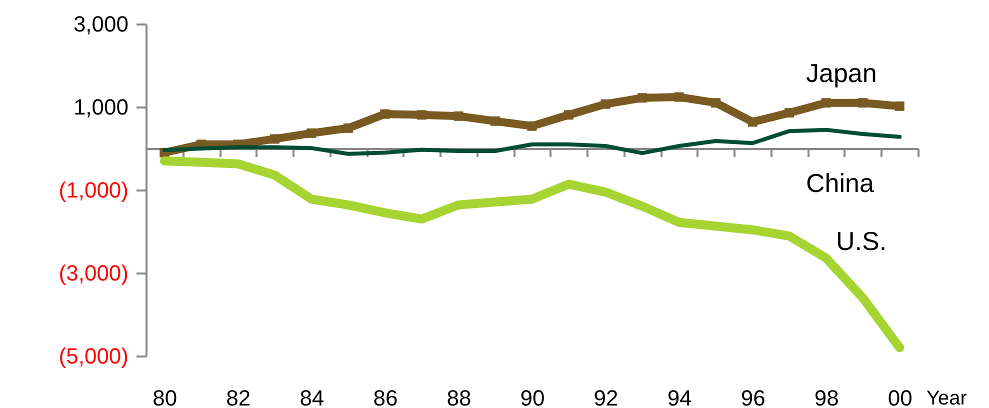  Describe the element at coordinates (753, 397) in the screenshot. I see `x-tick-label: 96` at that location.